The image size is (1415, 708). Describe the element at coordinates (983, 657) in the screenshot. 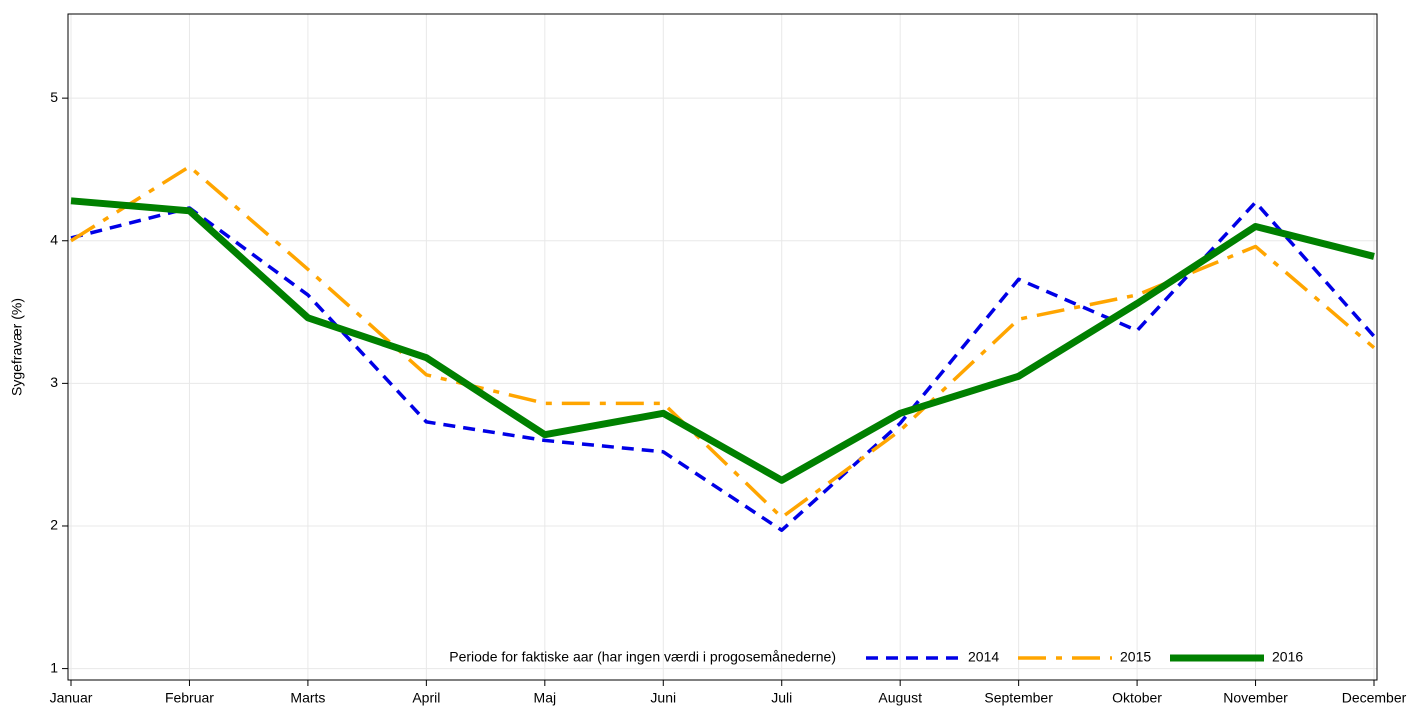

I see `legend-label: 2014` at that location.